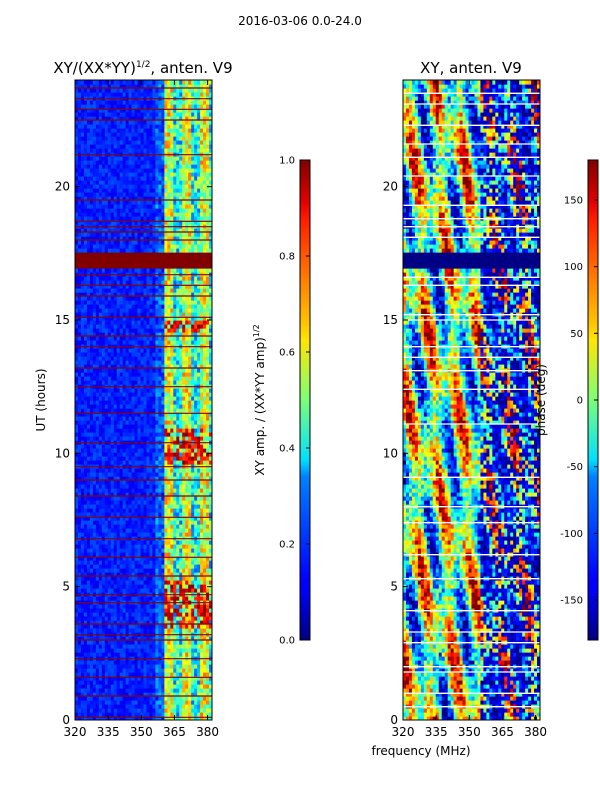 This screenshot has width=600, height=800. Describe the element at coordinates (62, 453) in the screenshot. I see `amplitude-ytick-label: 10` at that location.